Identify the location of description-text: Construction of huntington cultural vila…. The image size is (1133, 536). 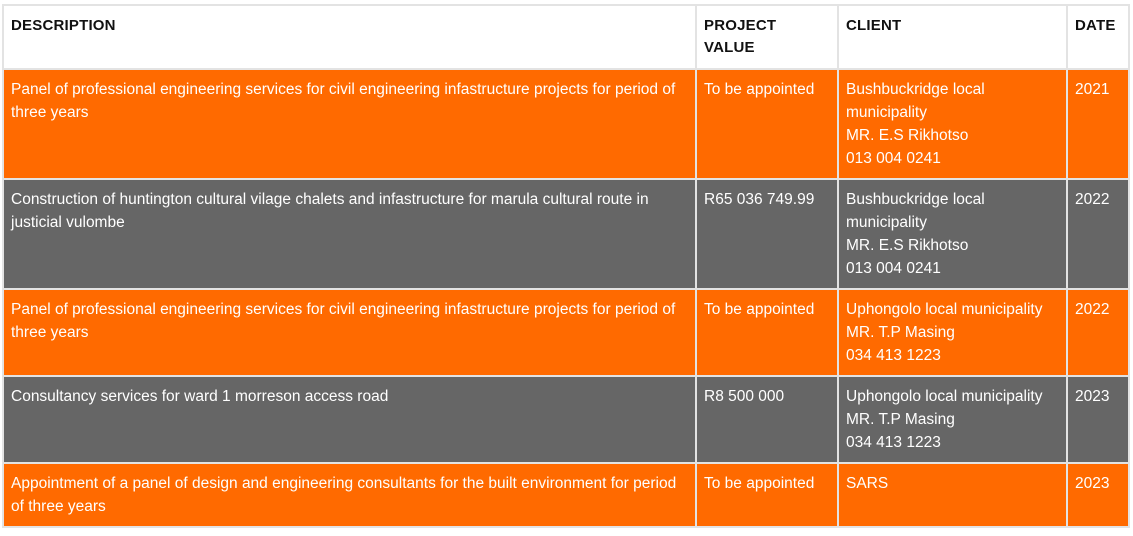
(330, 211).